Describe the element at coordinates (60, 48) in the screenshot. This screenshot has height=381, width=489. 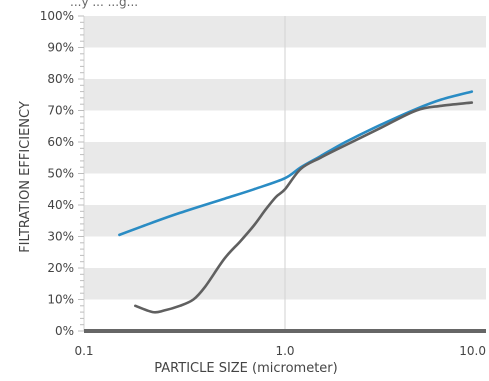
I see `y-tick-label: 90%` at that location.